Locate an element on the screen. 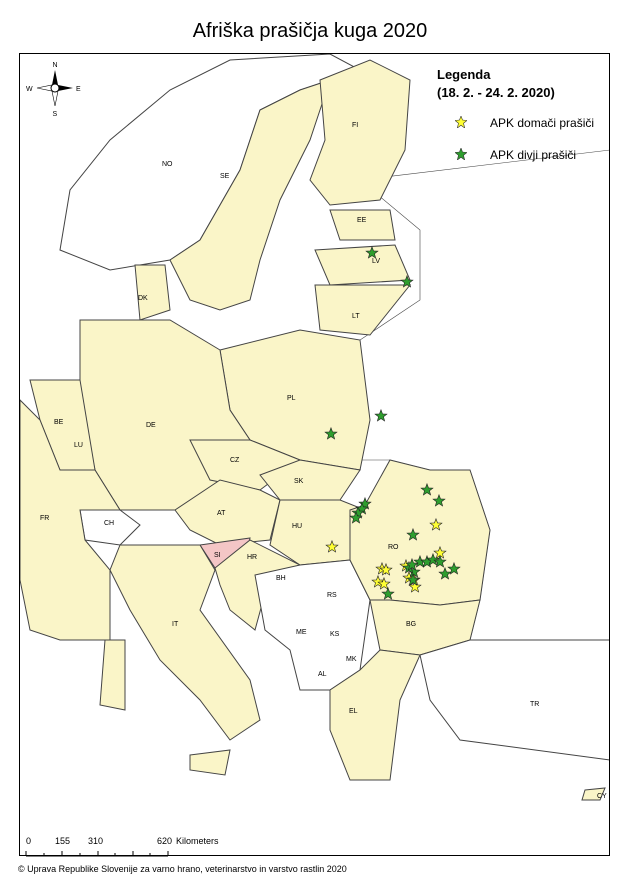 This screenshot has width=620, height=877. country-sic is located at coordinates (210, 762).